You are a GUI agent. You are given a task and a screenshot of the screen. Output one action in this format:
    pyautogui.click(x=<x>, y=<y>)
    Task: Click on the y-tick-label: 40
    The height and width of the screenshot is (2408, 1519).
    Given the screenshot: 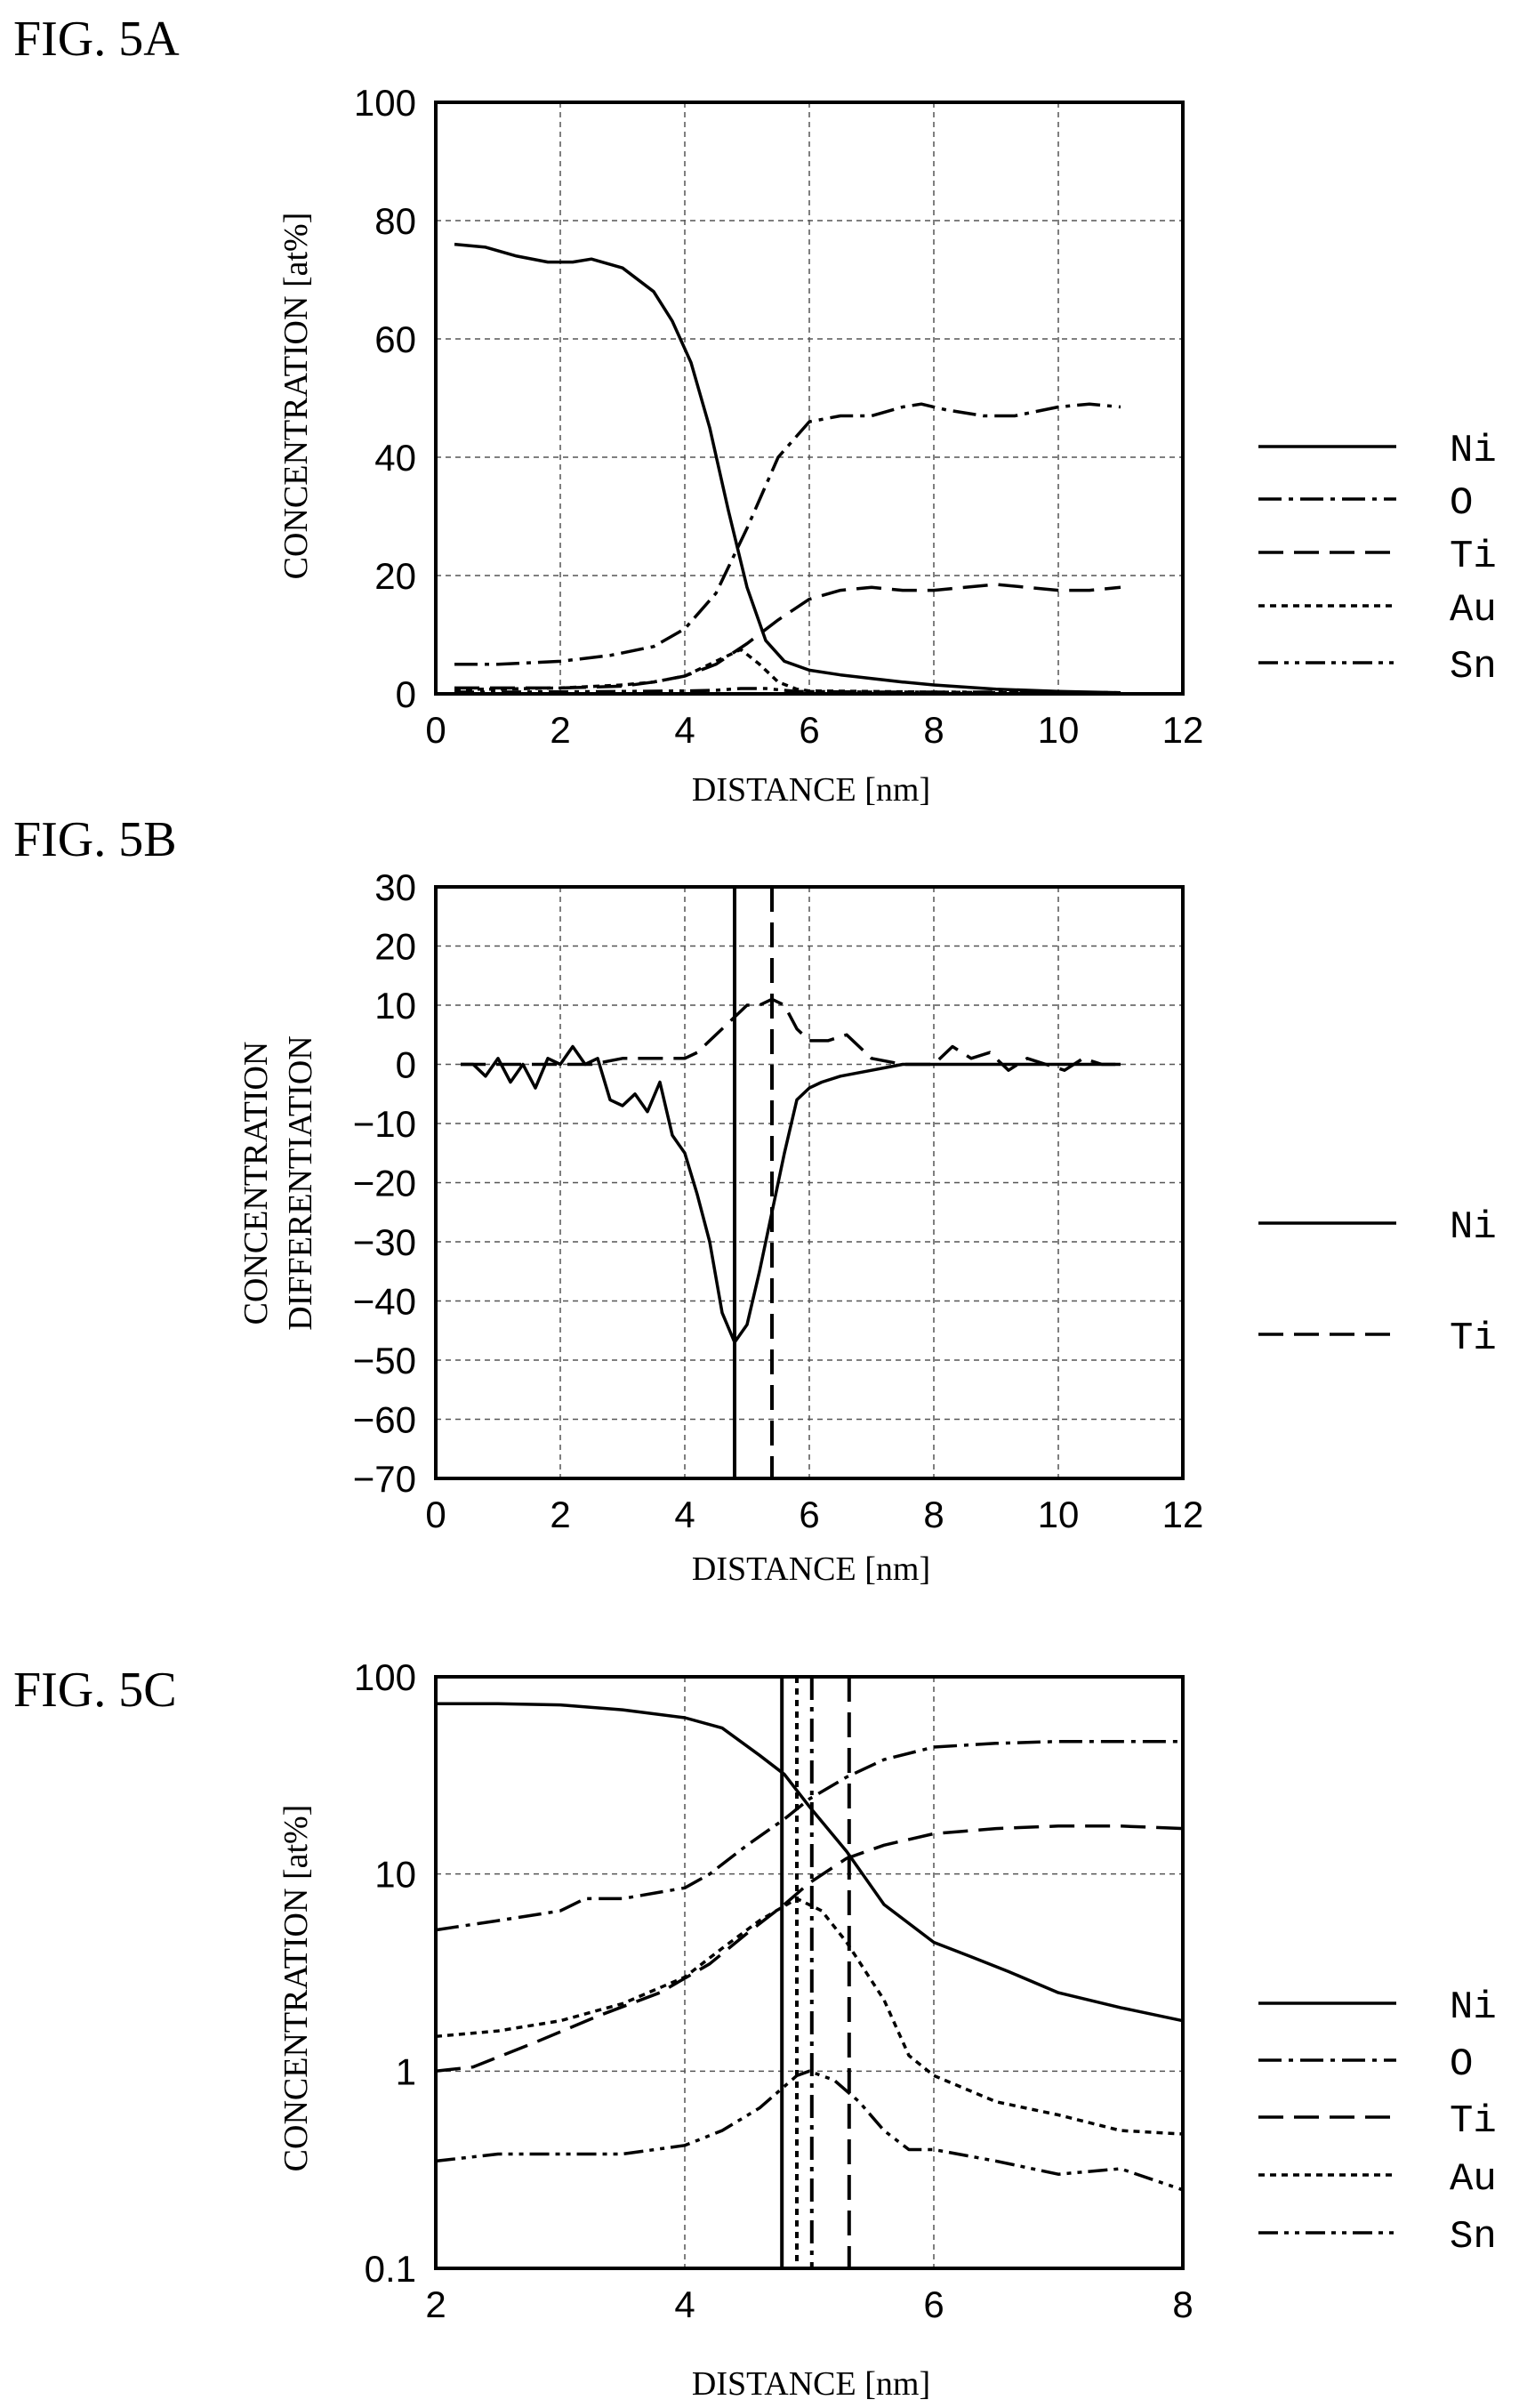 What is the action you would take?
    pyautogui.click(x=395, y=458)
    